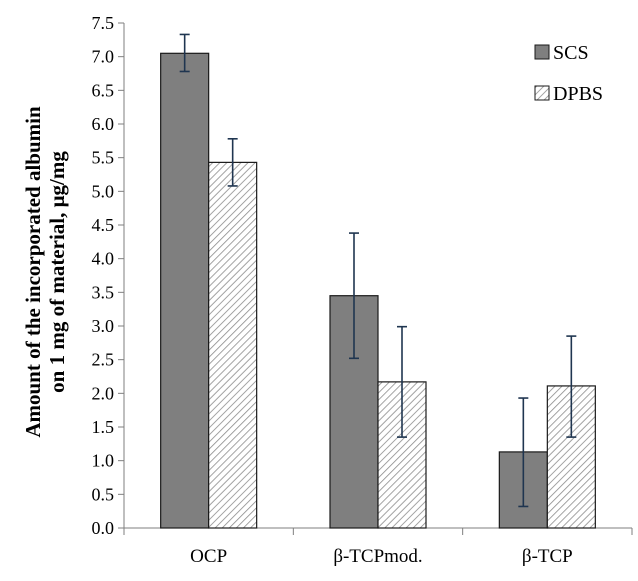 This screenshot has width=638, height=581. What do you see at coordinates (103, 23) in the screenshot?
I see `y-tick-label: 7.5` at bounding box center [103, 23].